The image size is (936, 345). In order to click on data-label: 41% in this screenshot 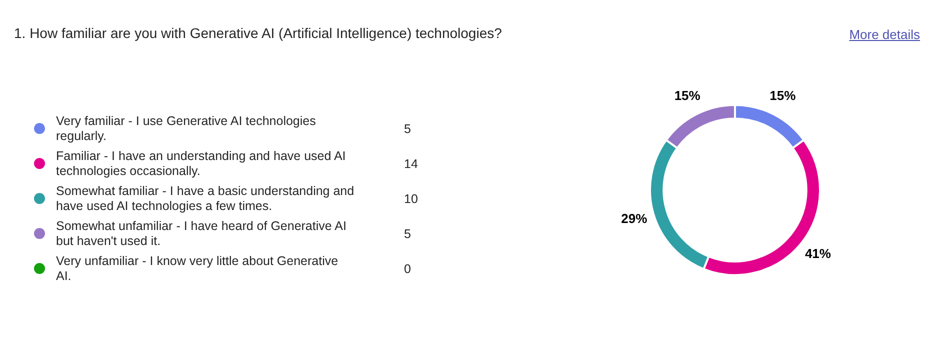, I will do `click(818, 253)`.